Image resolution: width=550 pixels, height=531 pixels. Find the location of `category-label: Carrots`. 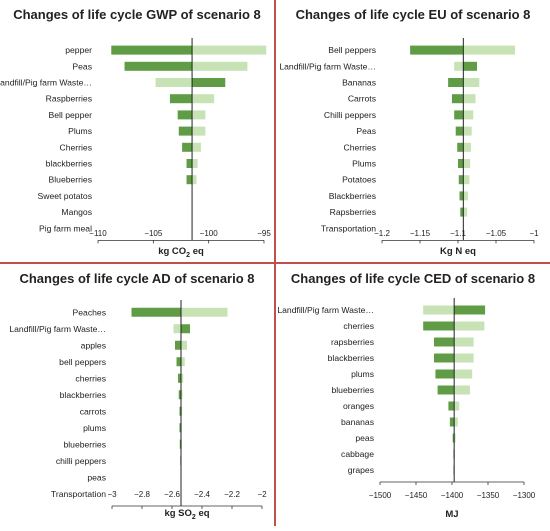

category-label: Carrots is located at coordinates (362, 99).